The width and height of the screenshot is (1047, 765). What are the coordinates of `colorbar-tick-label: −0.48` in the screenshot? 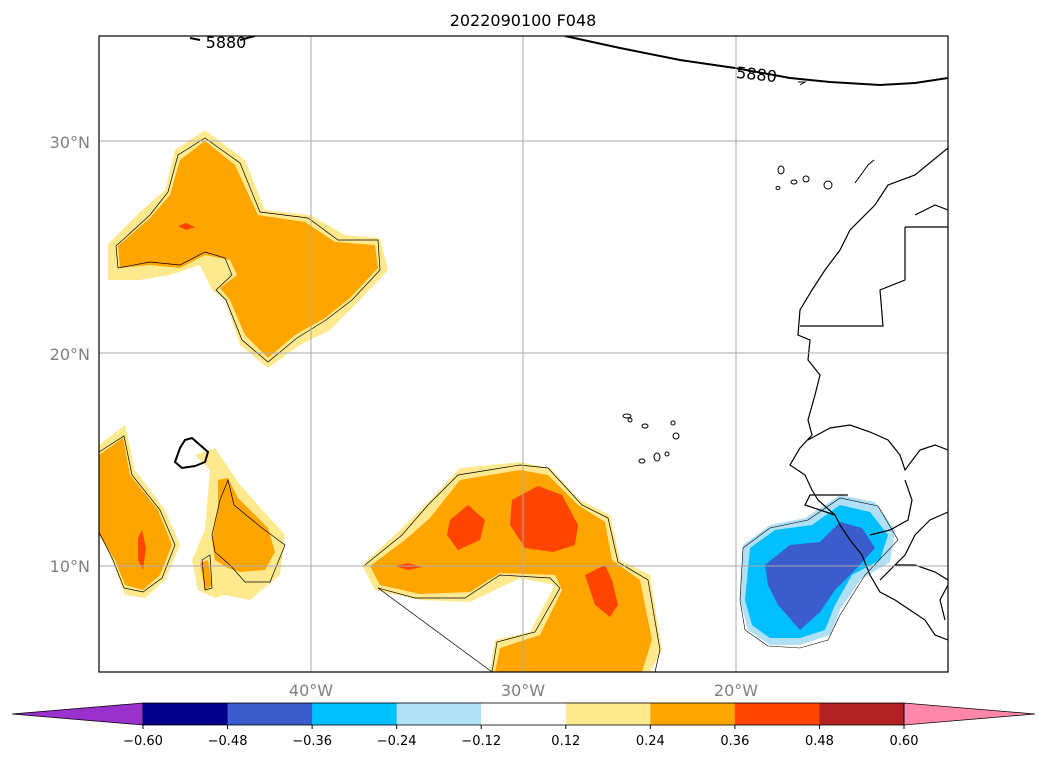 It's located at (228, 741).